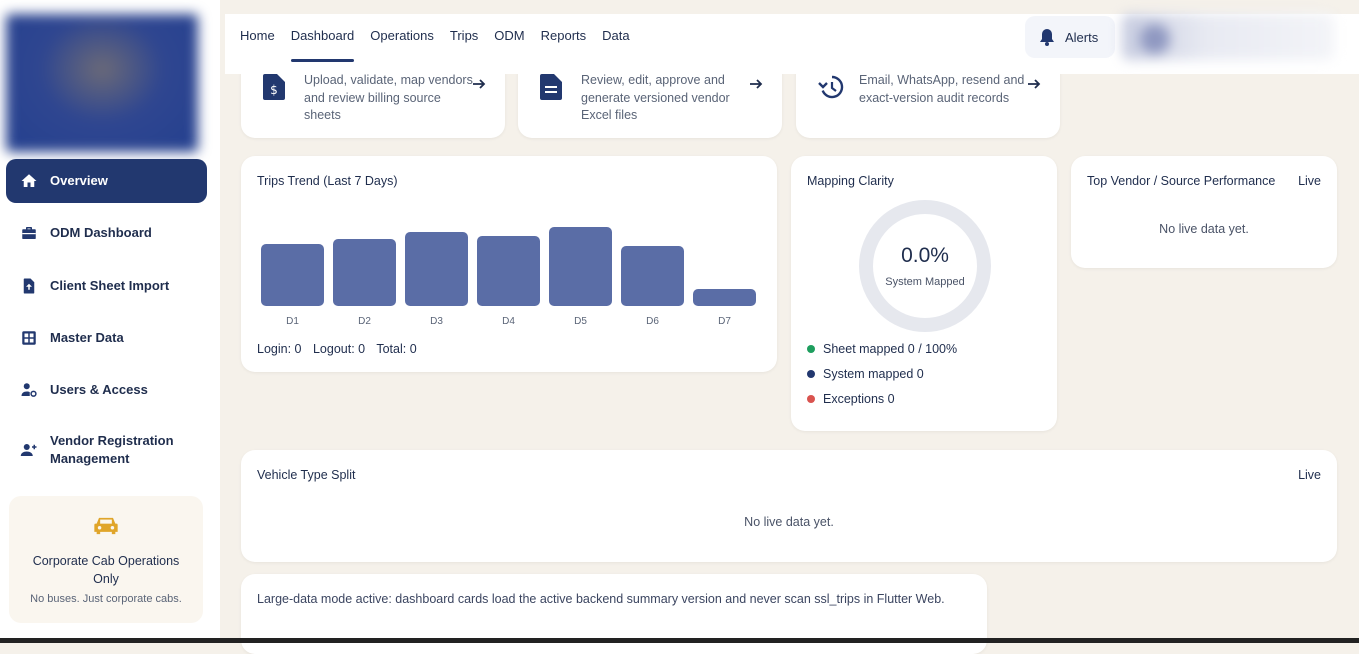 This screenshot has width=1359, height=654. I want to click on login-stat: Login: 0, so click(279, 349).